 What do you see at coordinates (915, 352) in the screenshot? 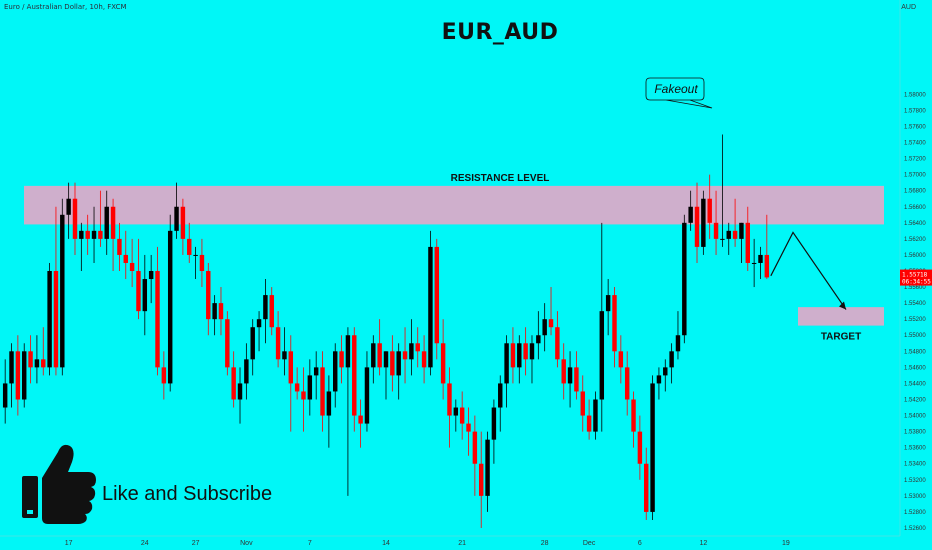
I see `y-tick-label: 1.54800` at bounding box center [915, 352].